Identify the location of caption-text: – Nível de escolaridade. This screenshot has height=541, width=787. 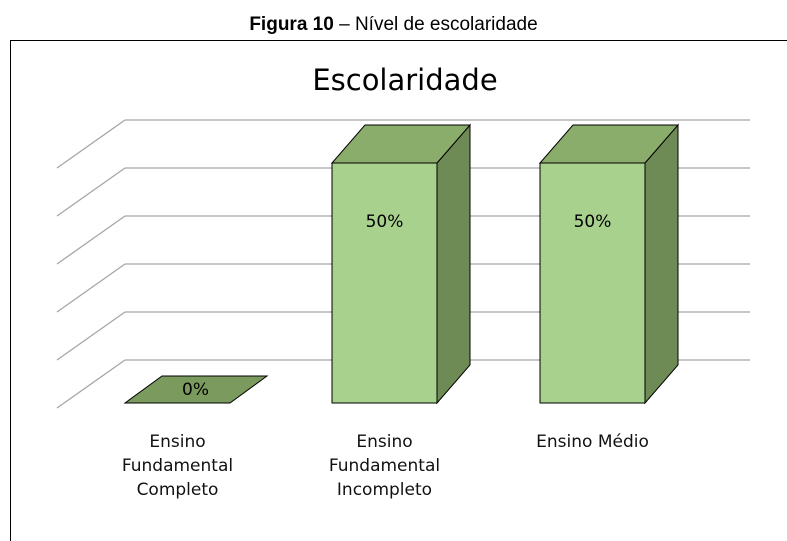
(438, 24).